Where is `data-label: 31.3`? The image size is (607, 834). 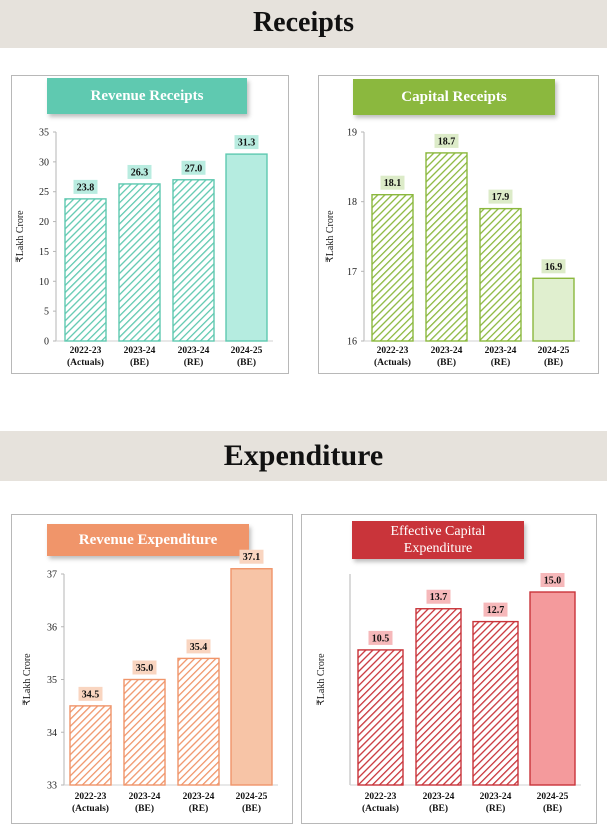
data-label: 31.3 is located at coordinates (247, 143).